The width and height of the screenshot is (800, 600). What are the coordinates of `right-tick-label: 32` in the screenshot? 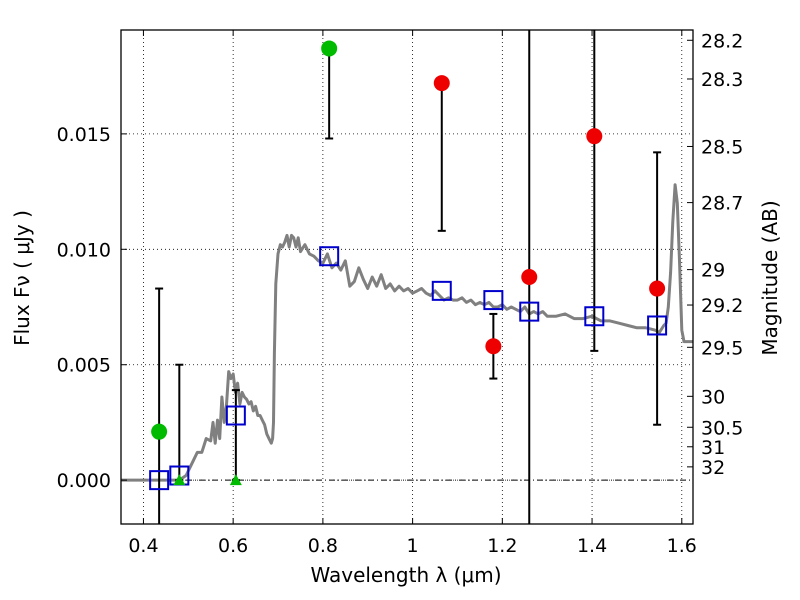 It's located at (713, 468).